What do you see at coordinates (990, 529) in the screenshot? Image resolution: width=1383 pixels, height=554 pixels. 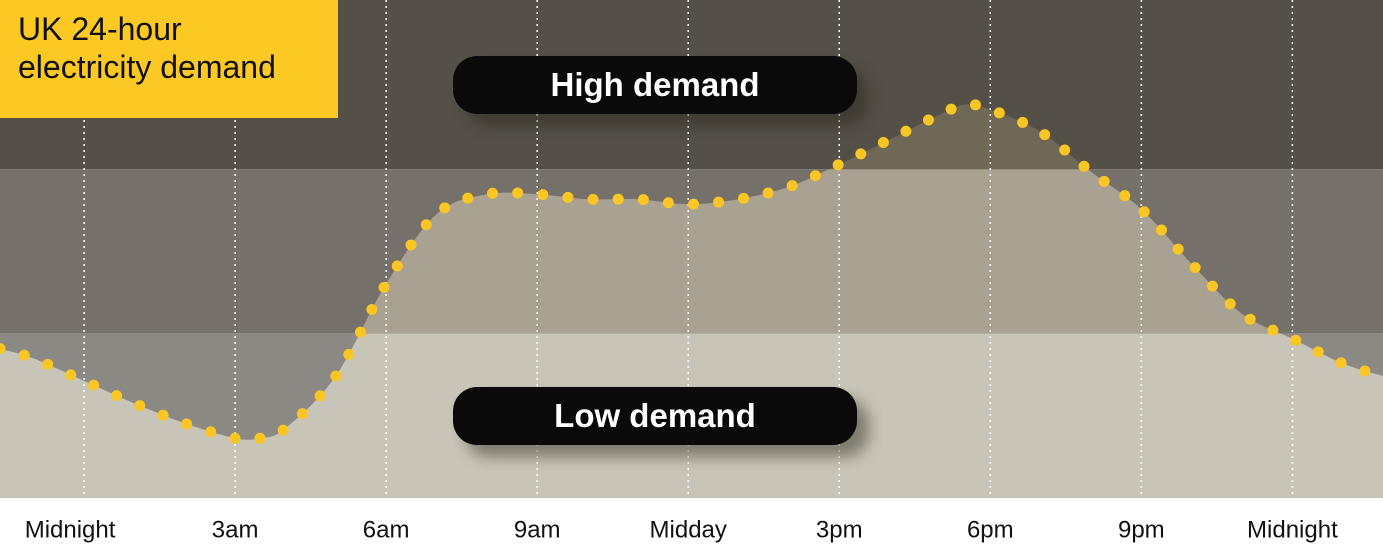 I see `x-tick-label: 6pm` at bounding box center [990, 529].